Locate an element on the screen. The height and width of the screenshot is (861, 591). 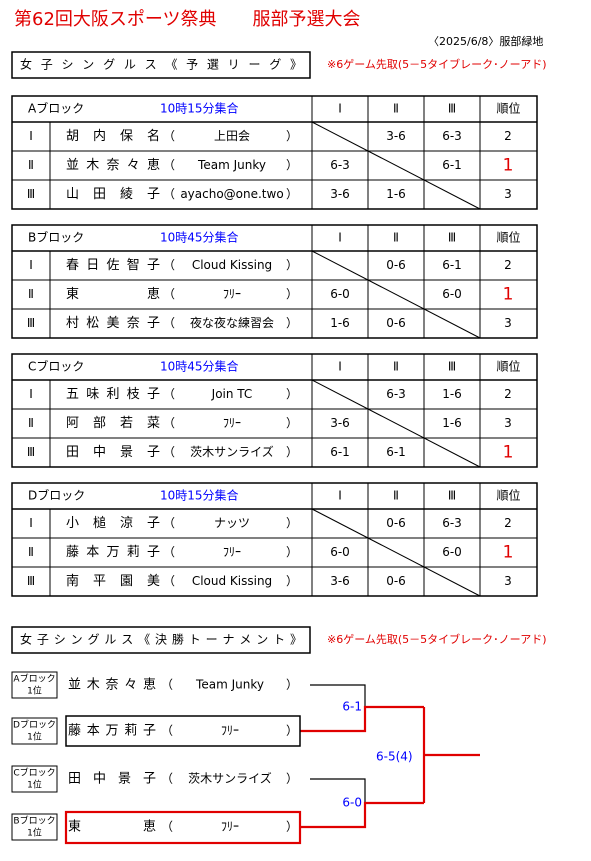
winner-box is located at coordinates (183, 827).